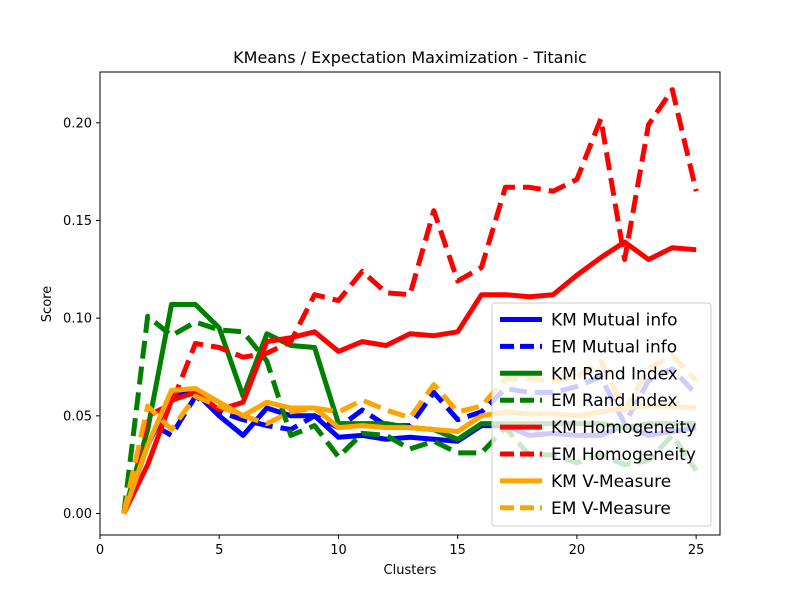 This screenshot has height=600, width=800. Describe the element at coordinates (623, 428) in the screenshot. I see `legend-label-km-homogeneity: KM Homogeneity` at that location.